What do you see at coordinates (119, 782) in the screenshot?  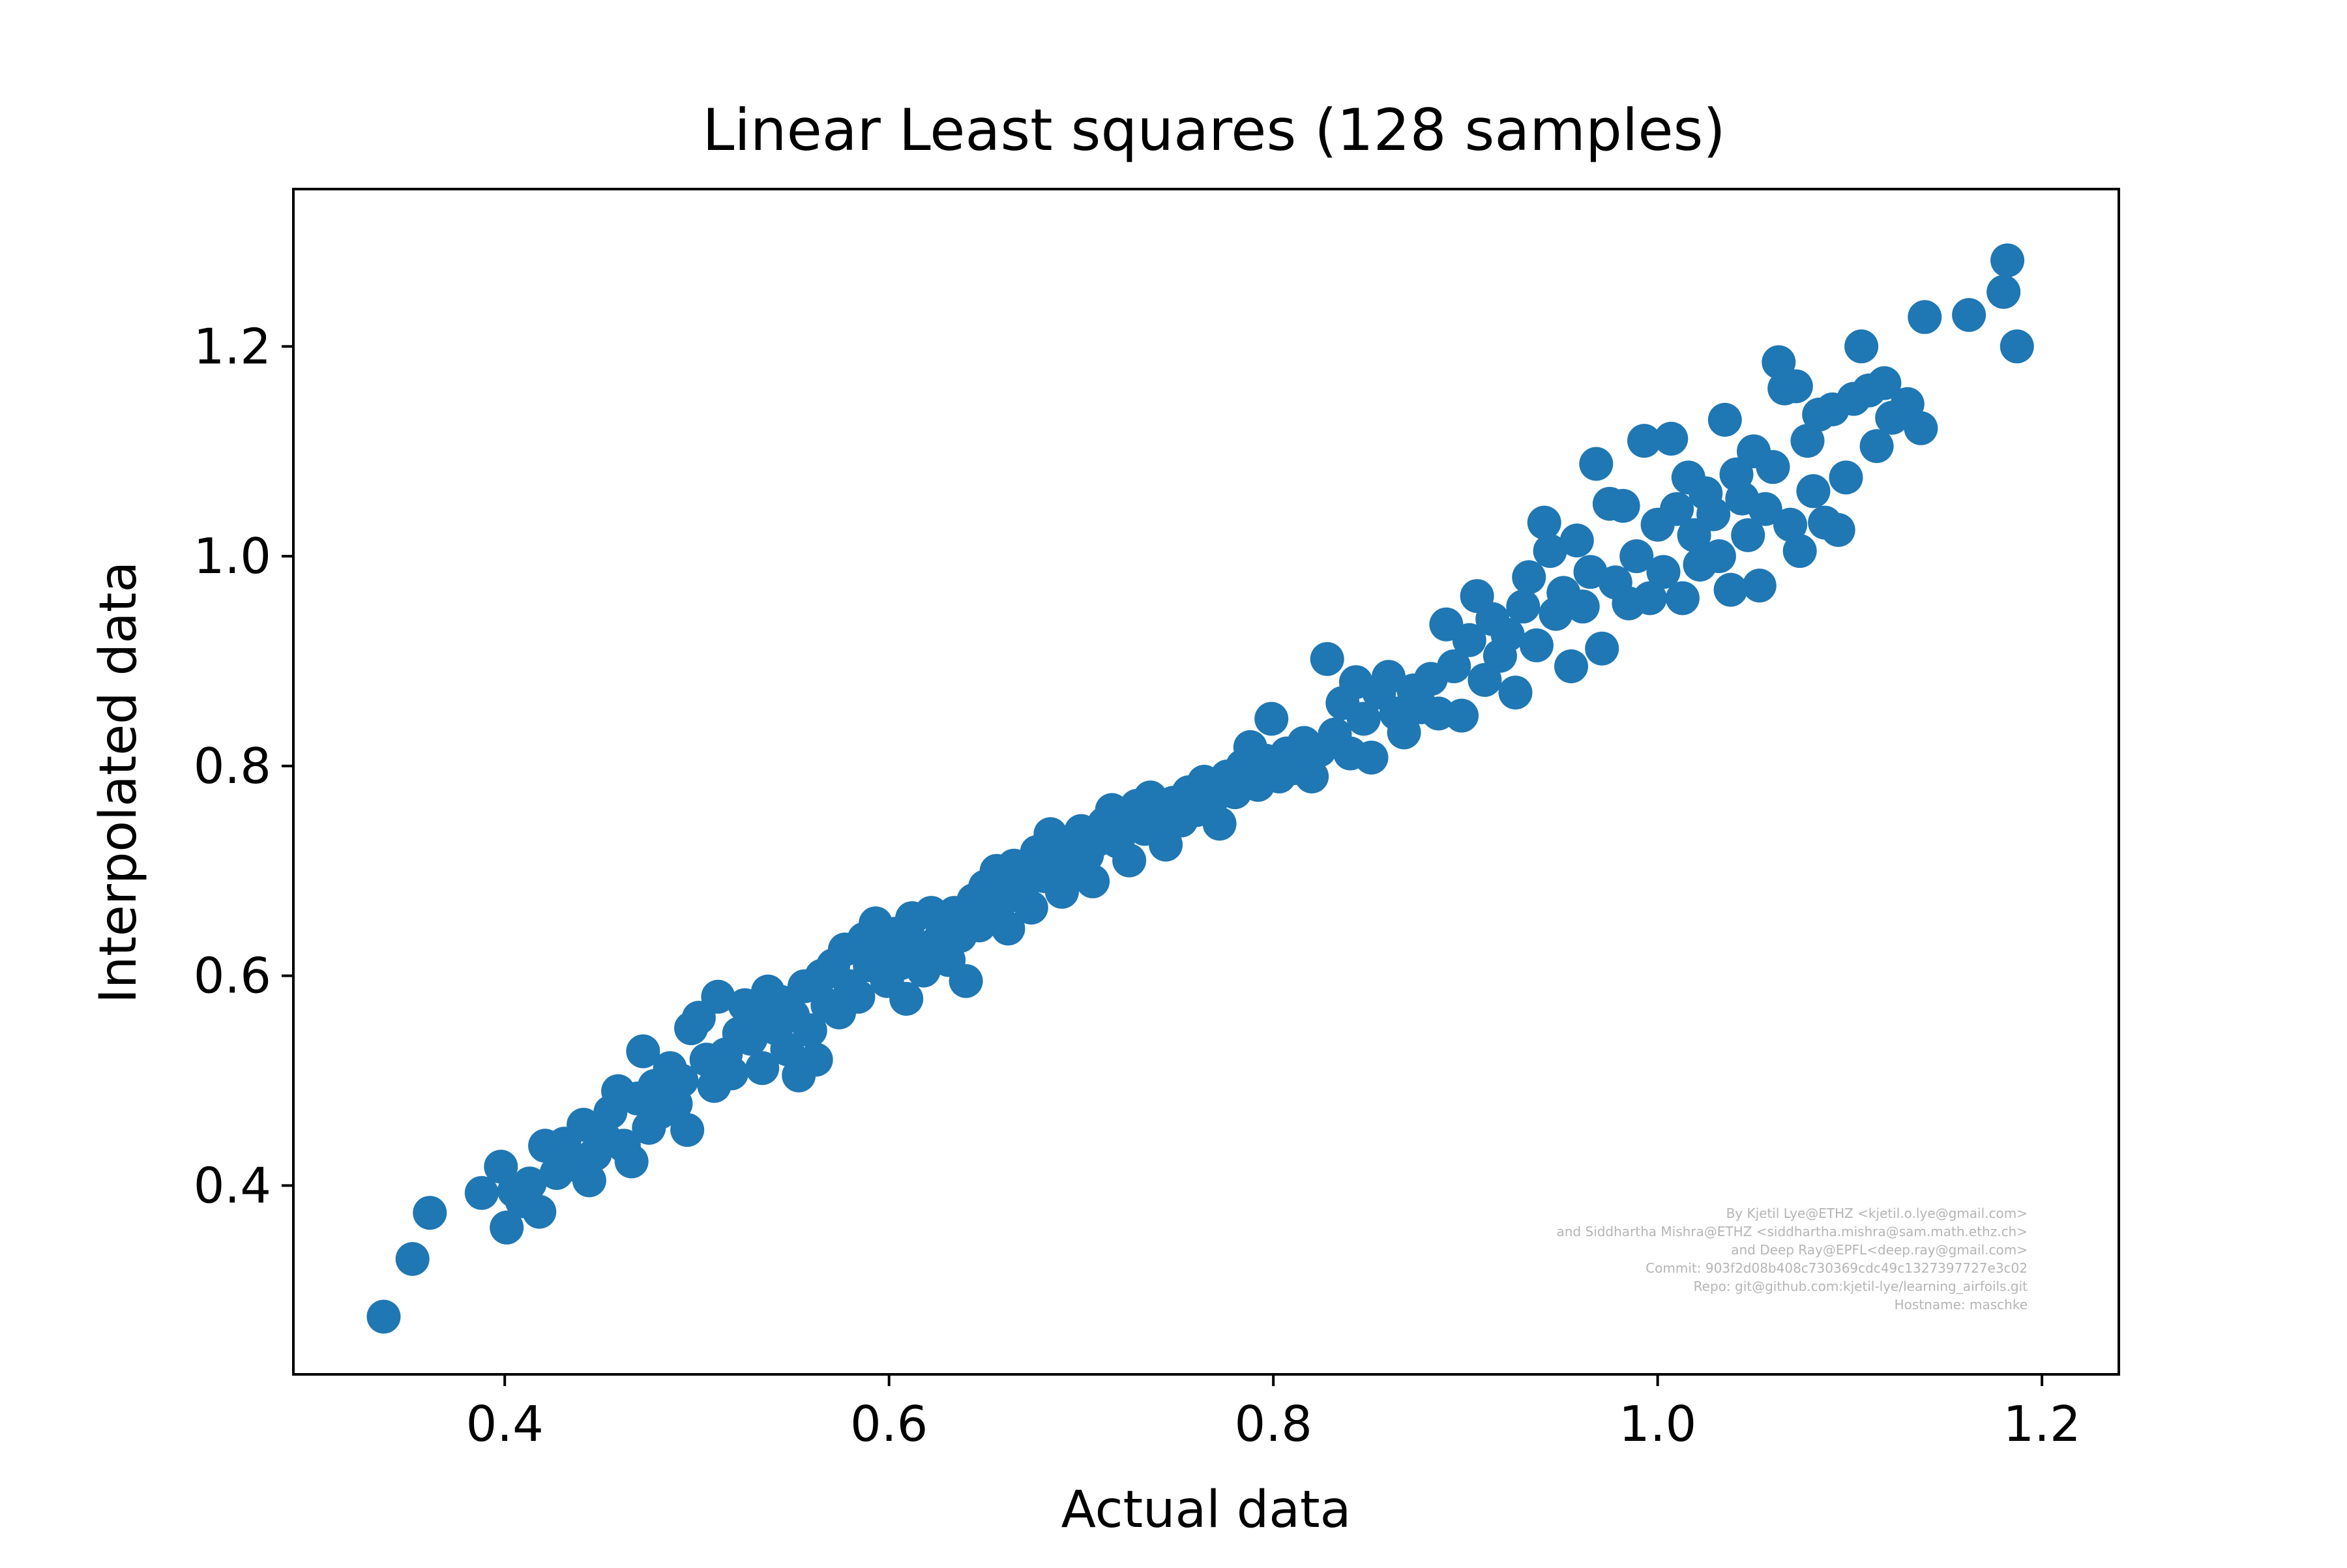 I see `y-axis-label: Interpolated data` at bounding box center [119, 782].